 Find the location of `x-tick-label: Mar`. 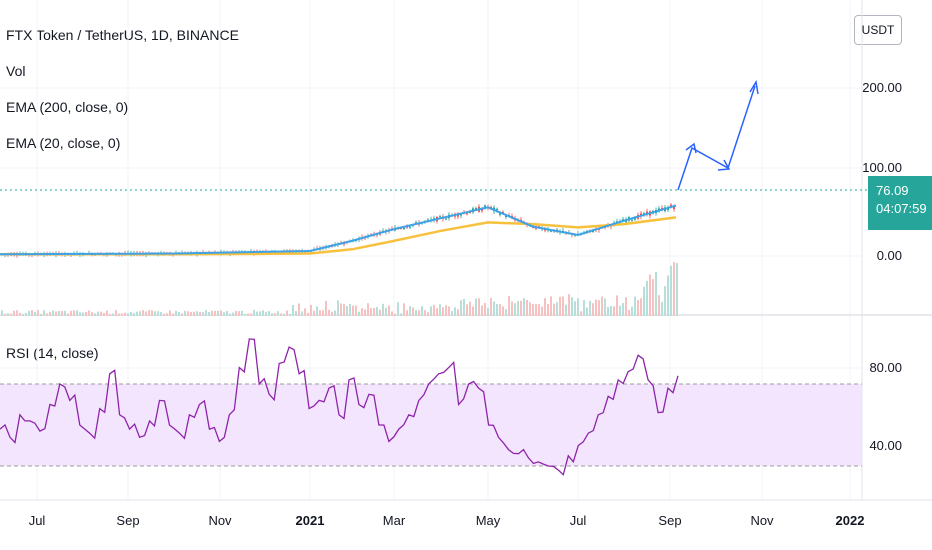

x-tick-label: Mar is located at coordinates (394, 520).